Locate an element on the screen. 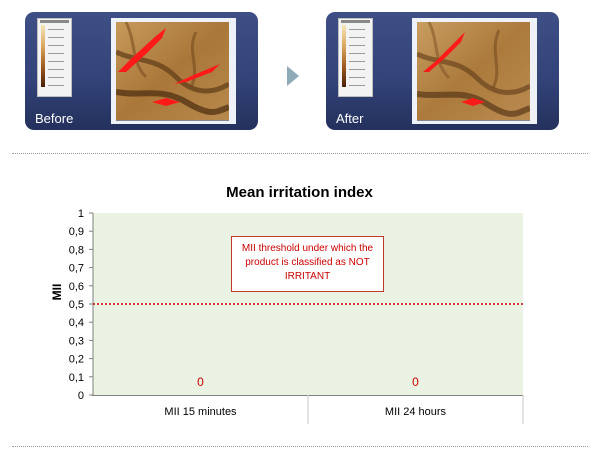  y-tick-label: 0,5 is located at coordinates (76, 305).